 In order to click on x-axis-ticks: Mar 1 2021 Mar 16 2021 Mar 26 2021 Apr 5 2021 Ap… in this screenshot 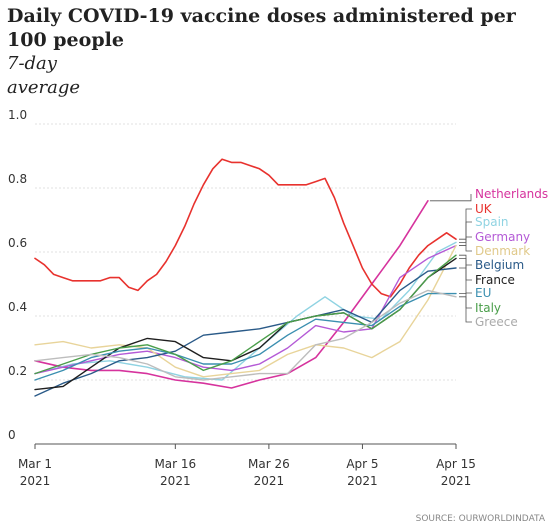, I will do `click(247, 466)`.